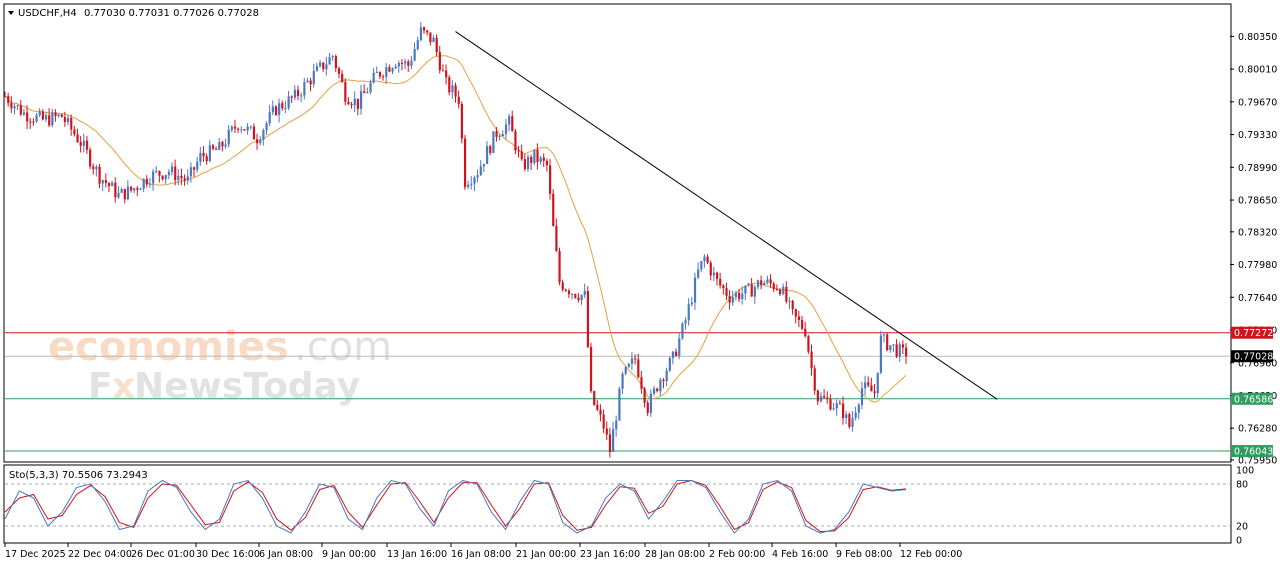 Image resolution: width=1280 pixels, height=567 pixels. I want to click on collapse-triangle-icon, so click(11, 13).